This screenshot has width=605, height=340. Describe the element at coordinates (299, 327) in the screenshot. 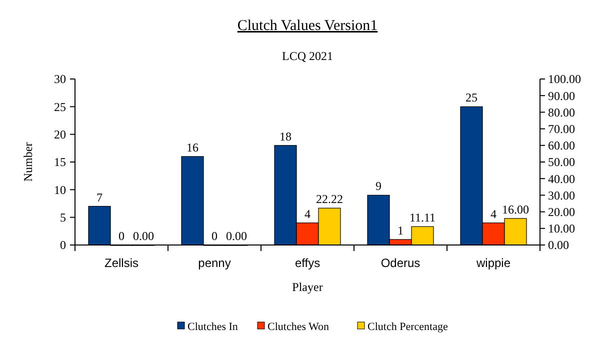

I see `legend-label: Clutches Won` at that location.